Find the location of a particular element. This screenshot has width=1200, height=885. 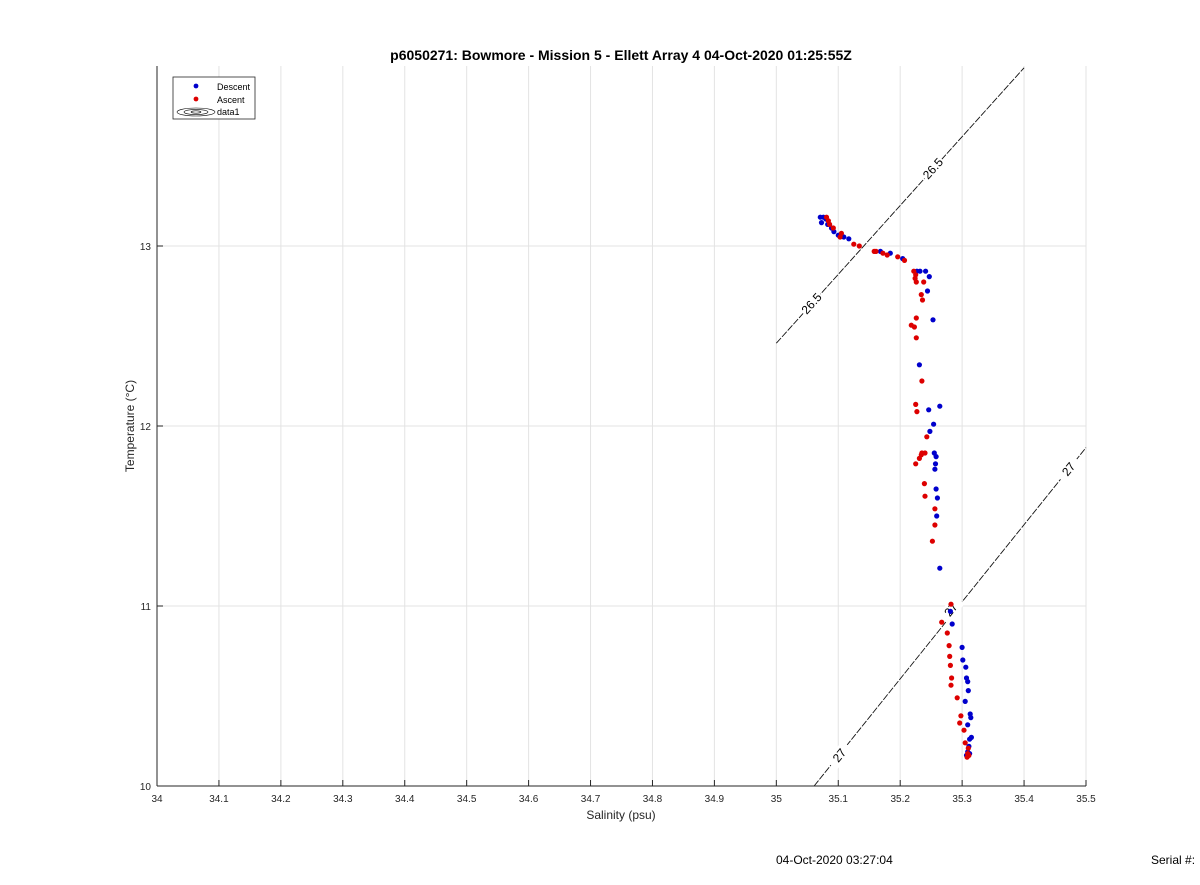

x-tick-label: 35.1 is located at coordinates (839, 799).